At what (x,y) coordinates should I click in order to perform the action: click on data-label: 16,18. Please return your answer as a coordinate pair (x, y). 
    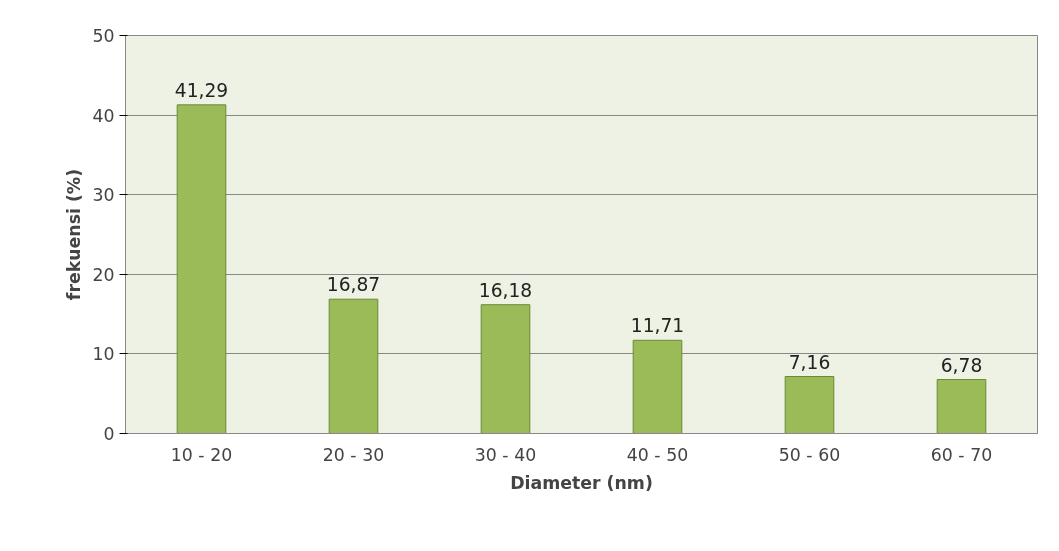
    Looking at the image, I should click on (505, 290).